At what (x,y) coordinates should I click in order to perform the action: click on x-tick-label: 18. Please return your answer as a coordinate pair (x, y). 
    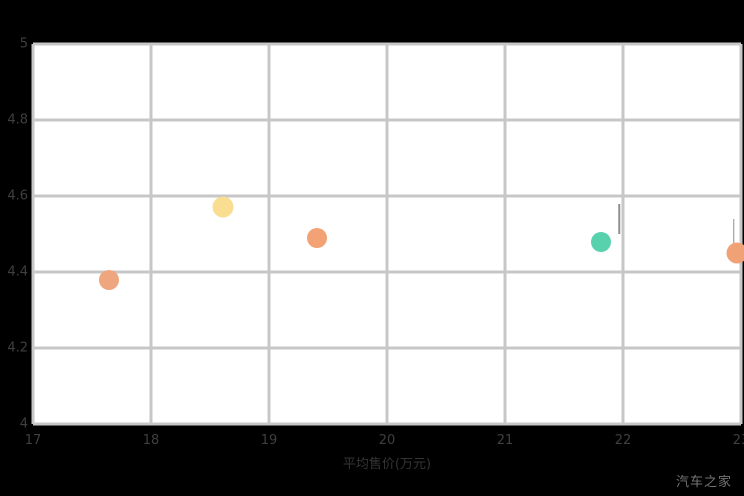
    Looking at the image, I should click on (151, 440).